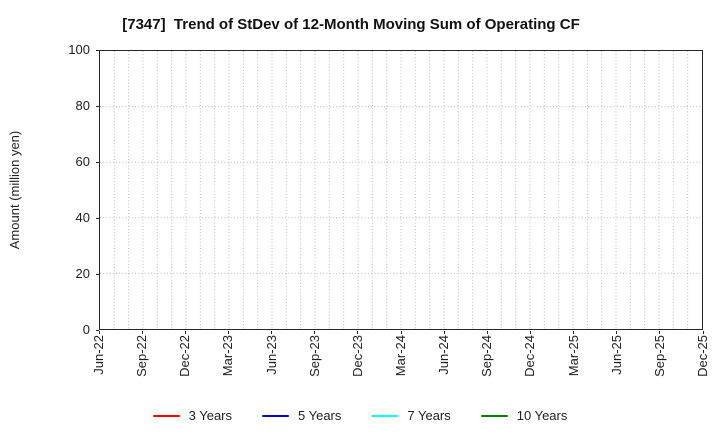 This screenshot has width=720, height=440. Describe the element at coordinates (360, 416) in the screenshot. I see `legend: 3 Years 5 Years 7 Years 10 Years` at that location.